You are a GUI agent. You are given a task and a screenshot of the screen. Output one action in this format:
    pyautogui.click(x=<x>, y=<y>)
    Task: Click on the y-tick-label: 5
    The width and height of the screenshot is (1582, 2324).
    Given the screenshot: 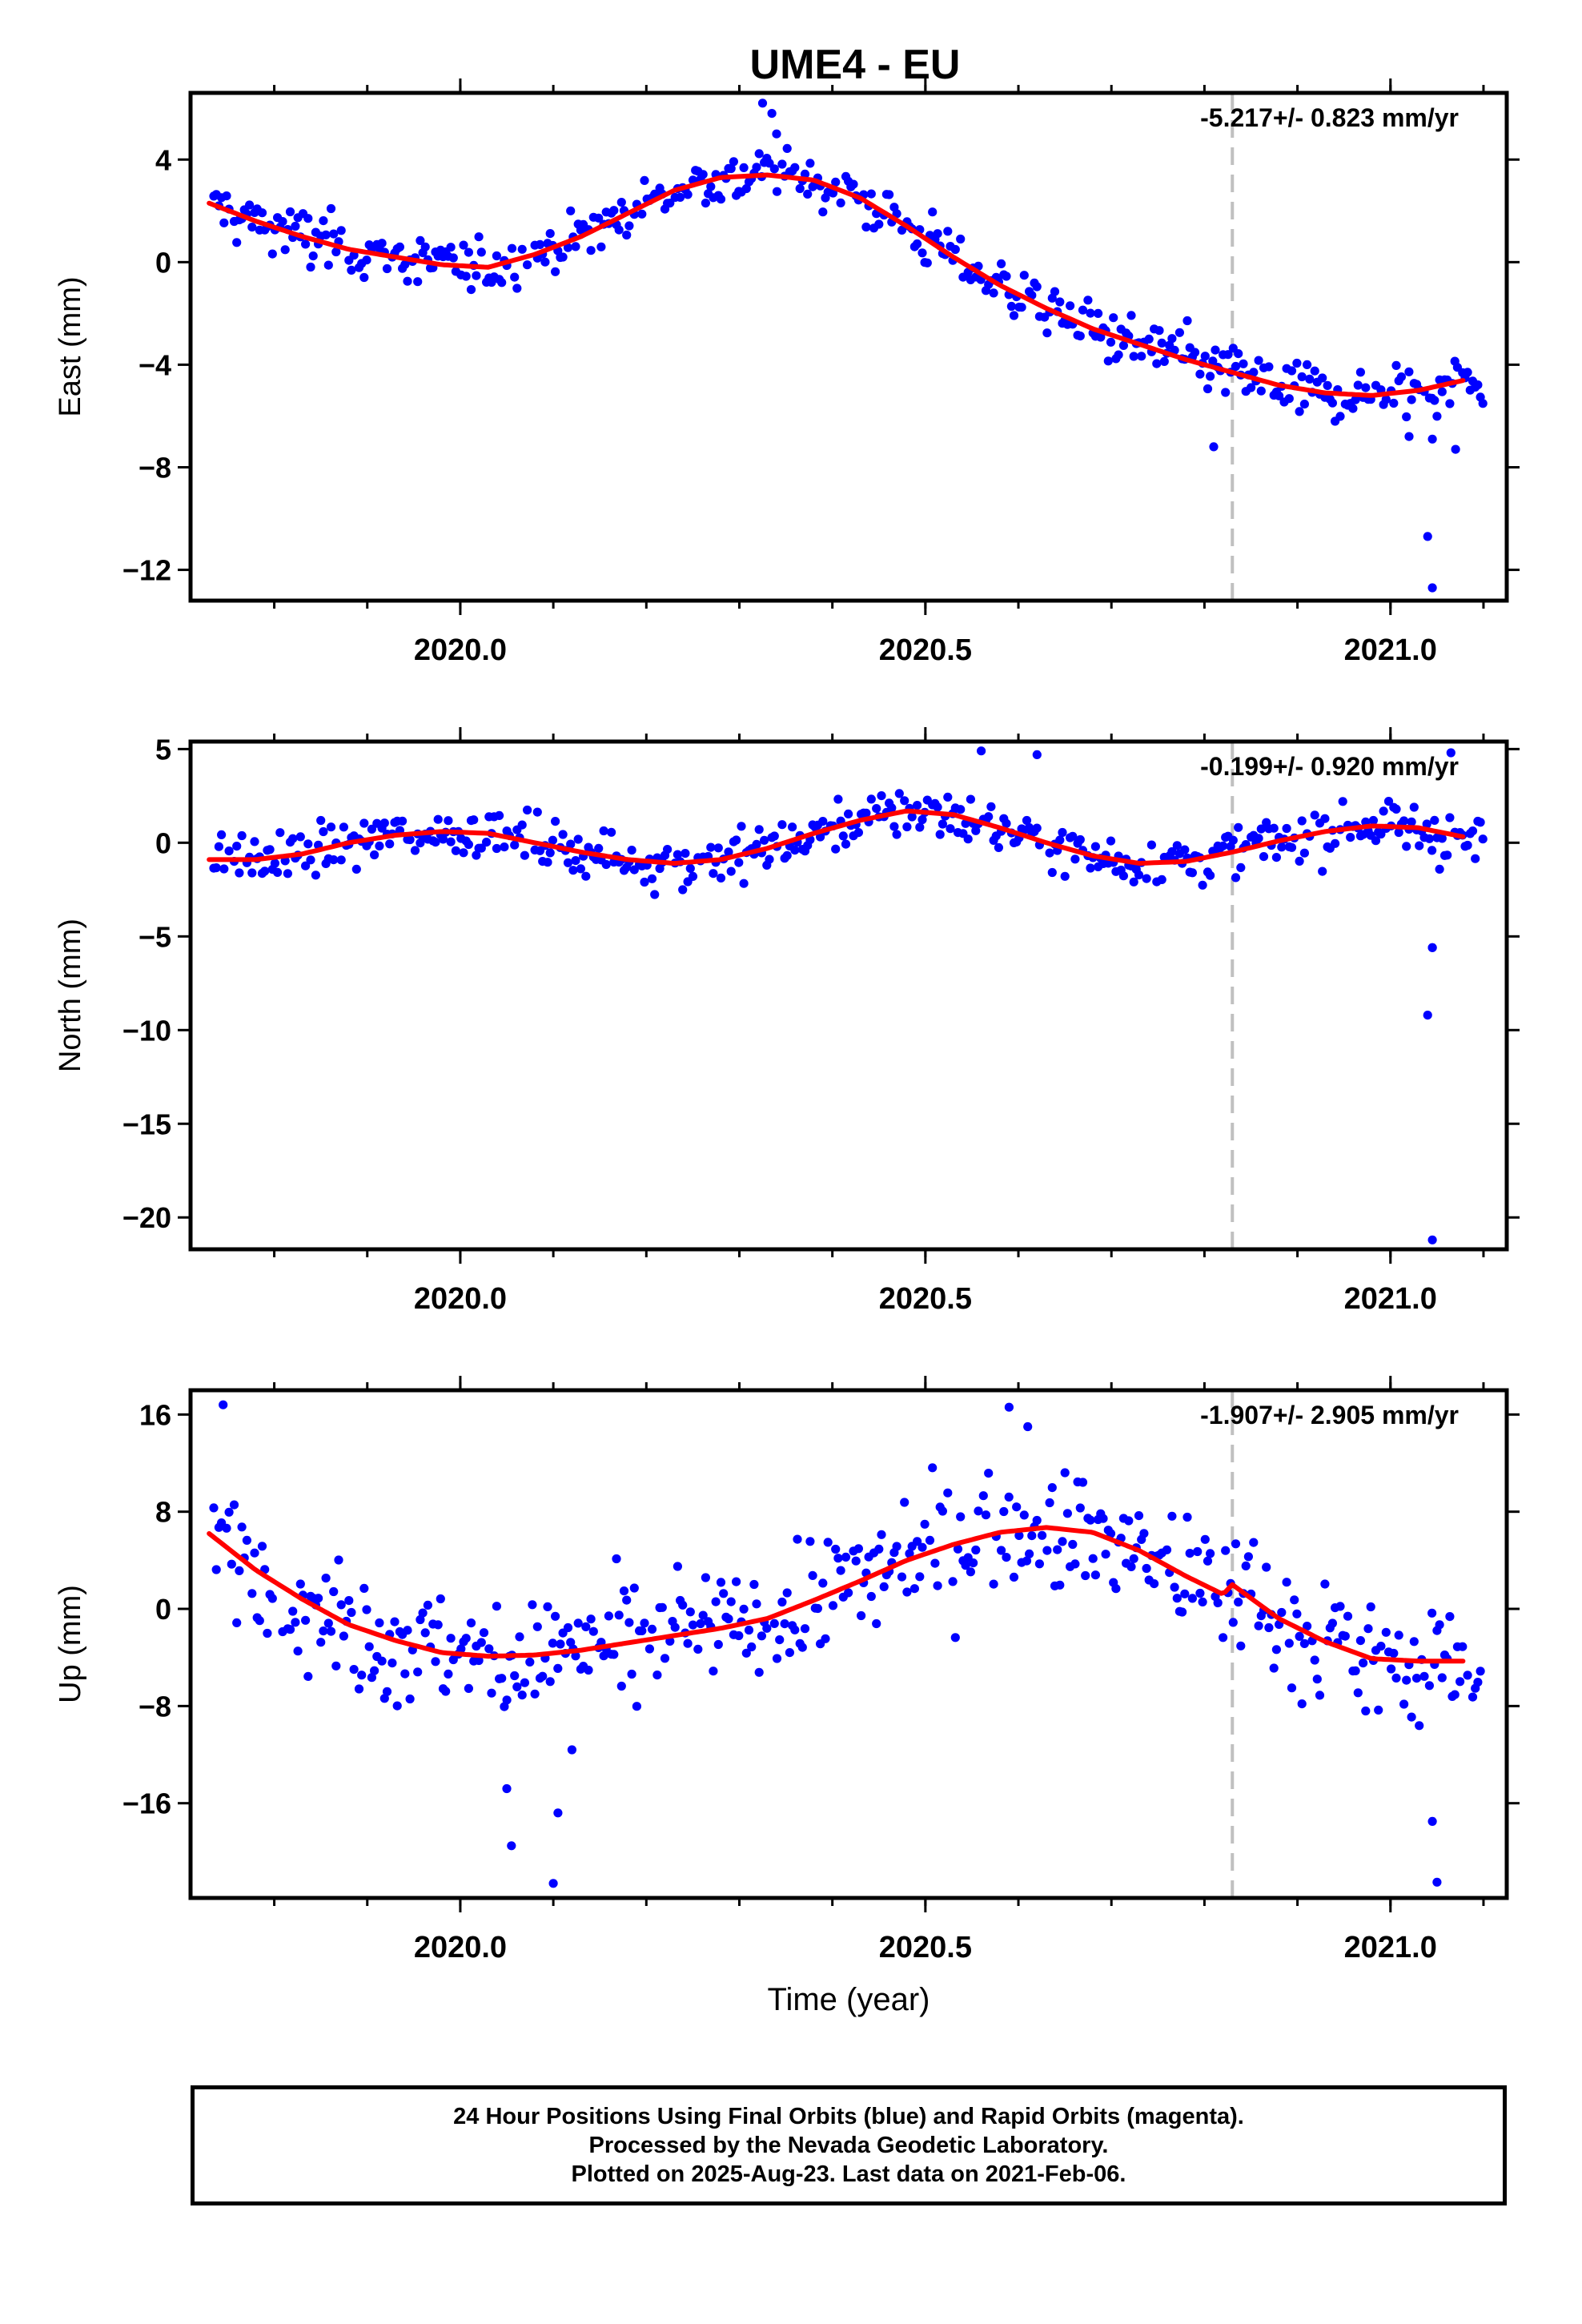 What is the action you would take?
    pyautogui.click(x=163, y=749)
    